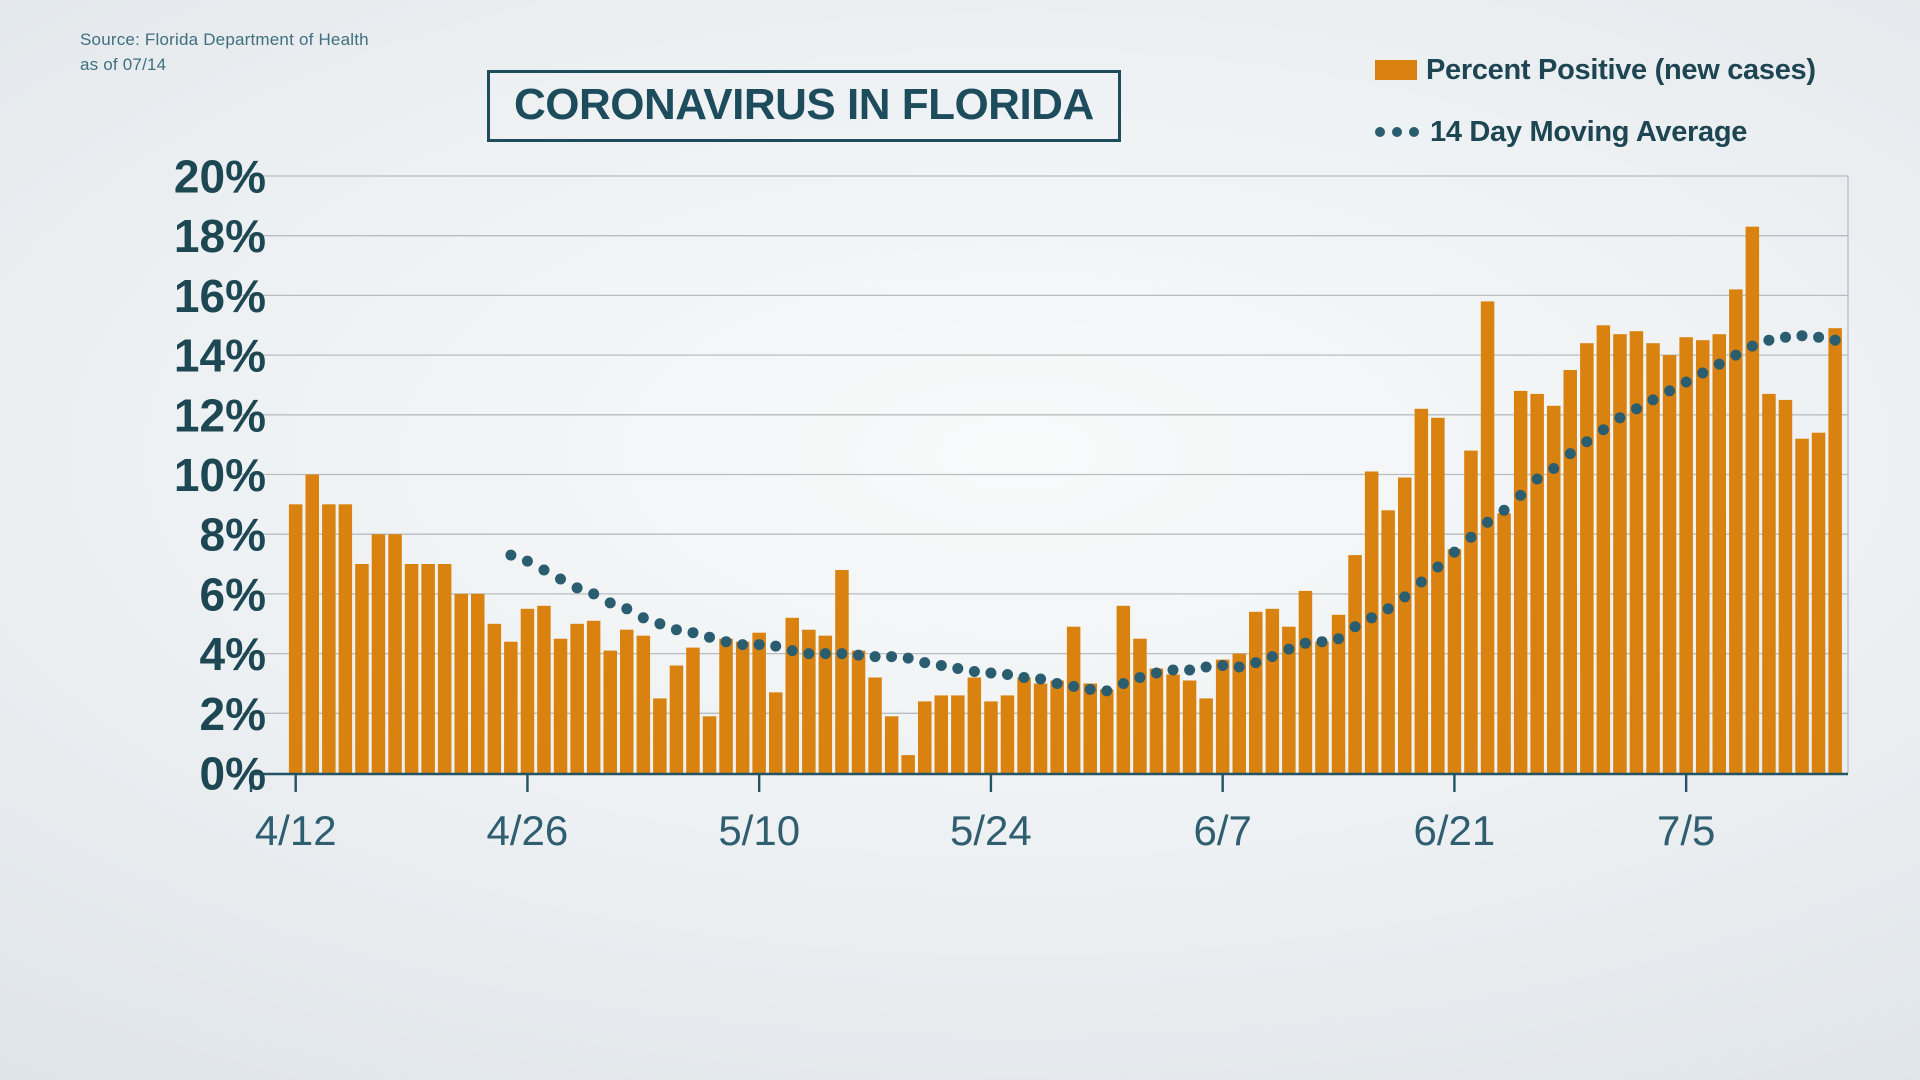 The height and width of the screenshot is (1080, 1920). What do you see at coordinates (858, 711) in the screenshot?
I see `bar-5/16` at bounding box center [858, 711].